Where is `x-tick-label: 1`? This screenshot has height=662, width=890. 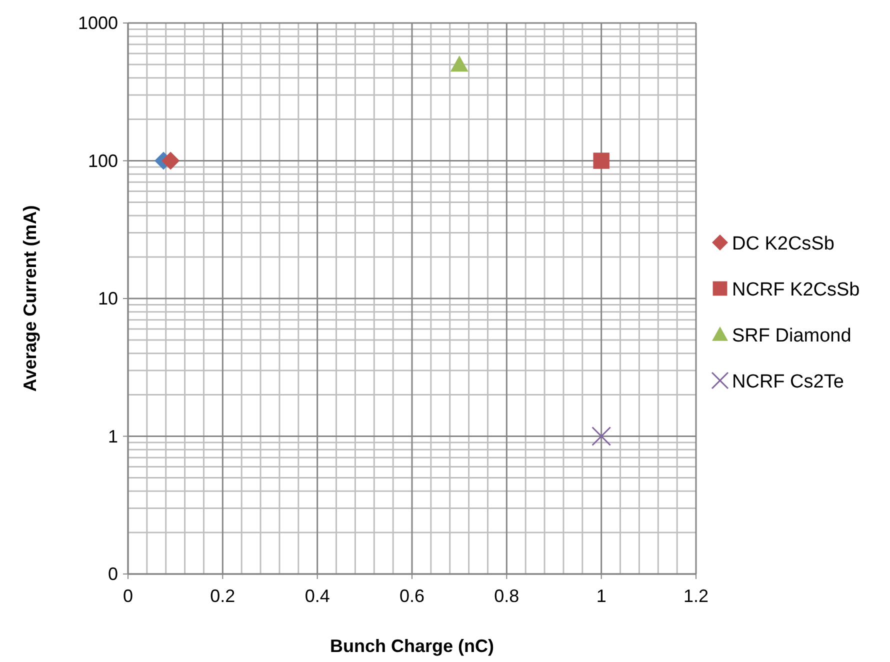
x-tick-label: 1 is located at coordinates (601, 596).